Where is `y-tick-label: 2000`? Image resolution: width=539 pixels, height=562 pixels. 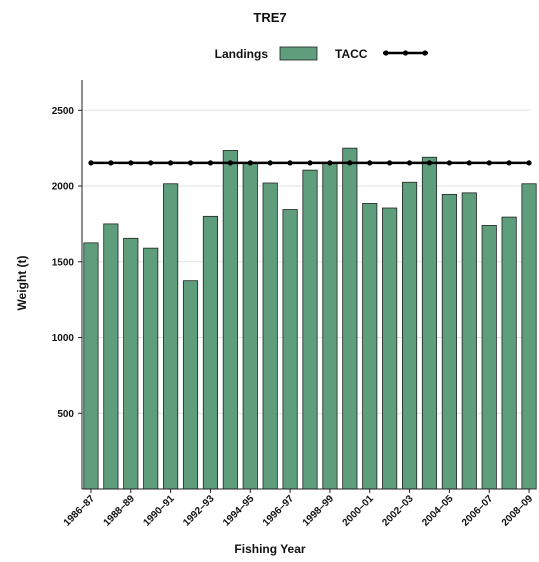 y-tick-label: 2000 is located at coordinates (63, 187).